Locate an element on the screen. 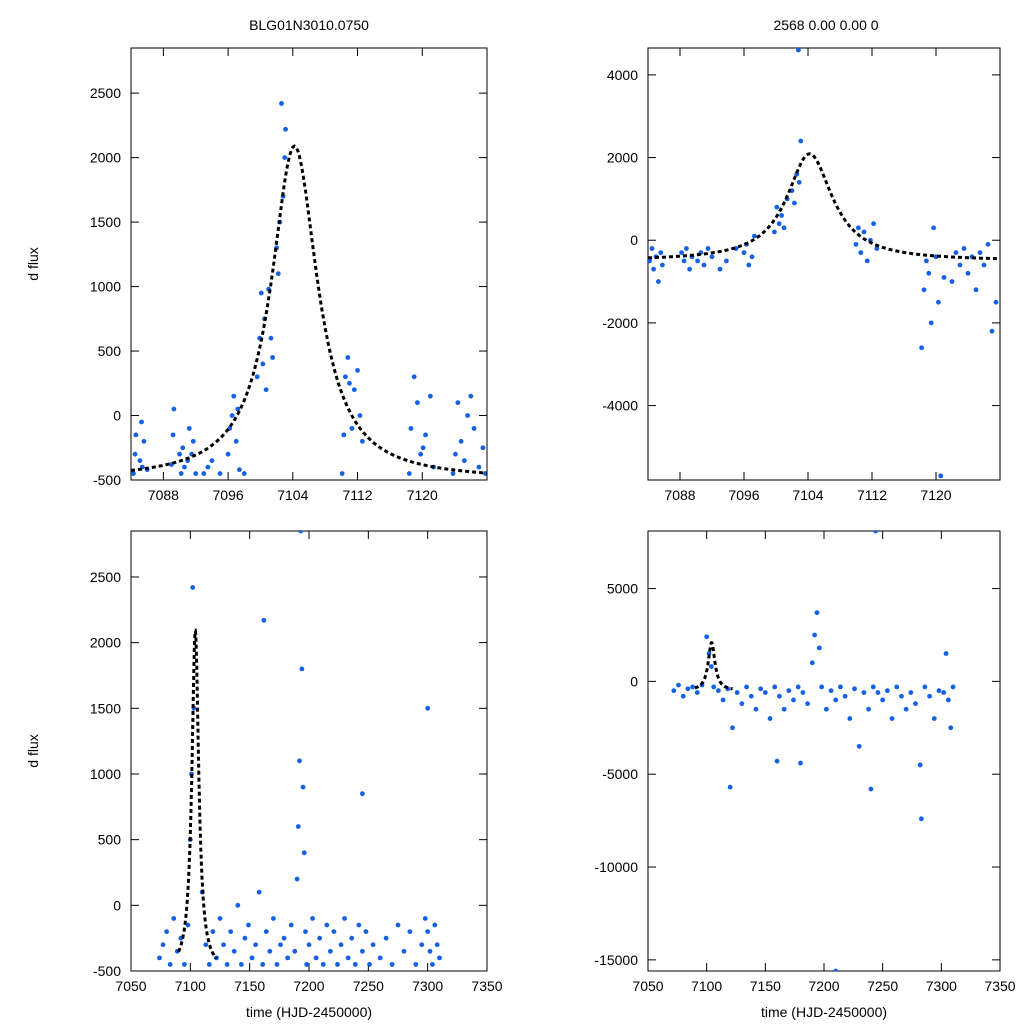 Image resolution: width=1024 pixels, height=1024 pixels. x-axis-label: time (HJD-2450000) is located at coordinates (824, 1012).